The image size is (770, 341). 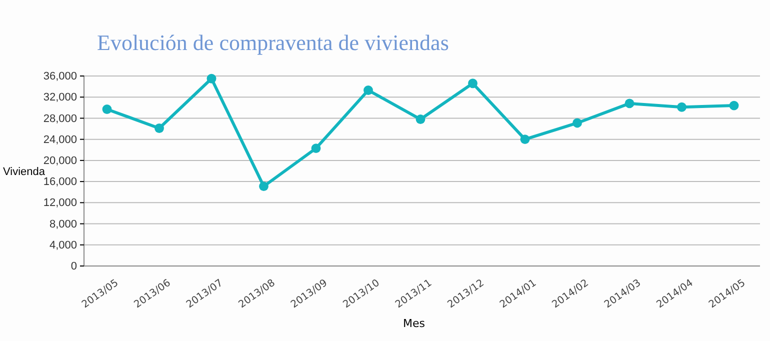 What do you see at coordinates (60, 98) in the screenshot?
I see `y-tick-label: 32,000` at bounding box center [60, 98].